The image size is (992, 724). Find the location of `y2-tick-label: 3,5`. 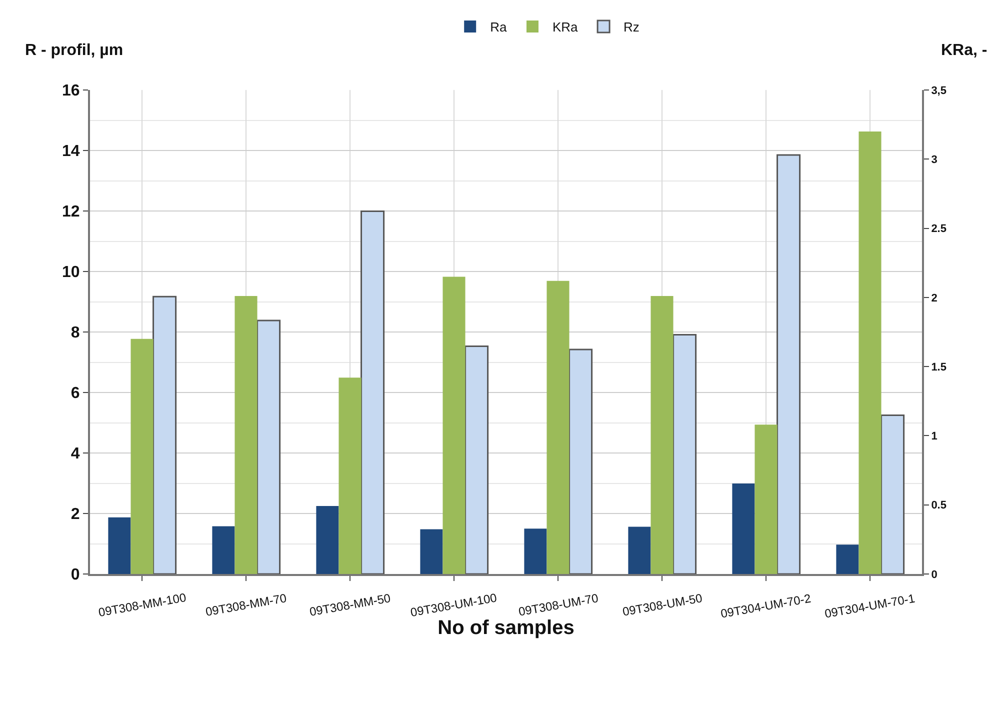

y2-tick-label: 3,5 is located at coordinates (938, 90).